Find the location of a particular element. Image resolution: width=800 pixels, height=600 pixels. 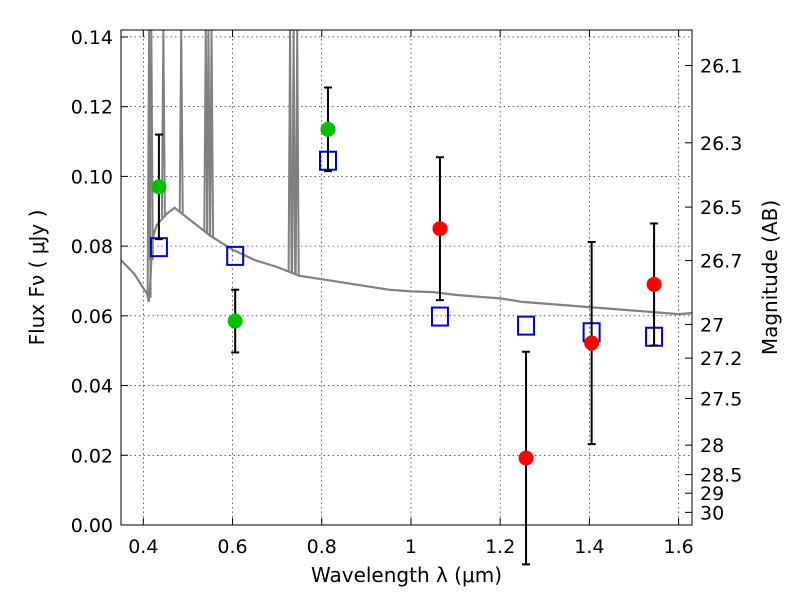

magnitude-tick-label: 28.5 is located at coordinates (721, 476).